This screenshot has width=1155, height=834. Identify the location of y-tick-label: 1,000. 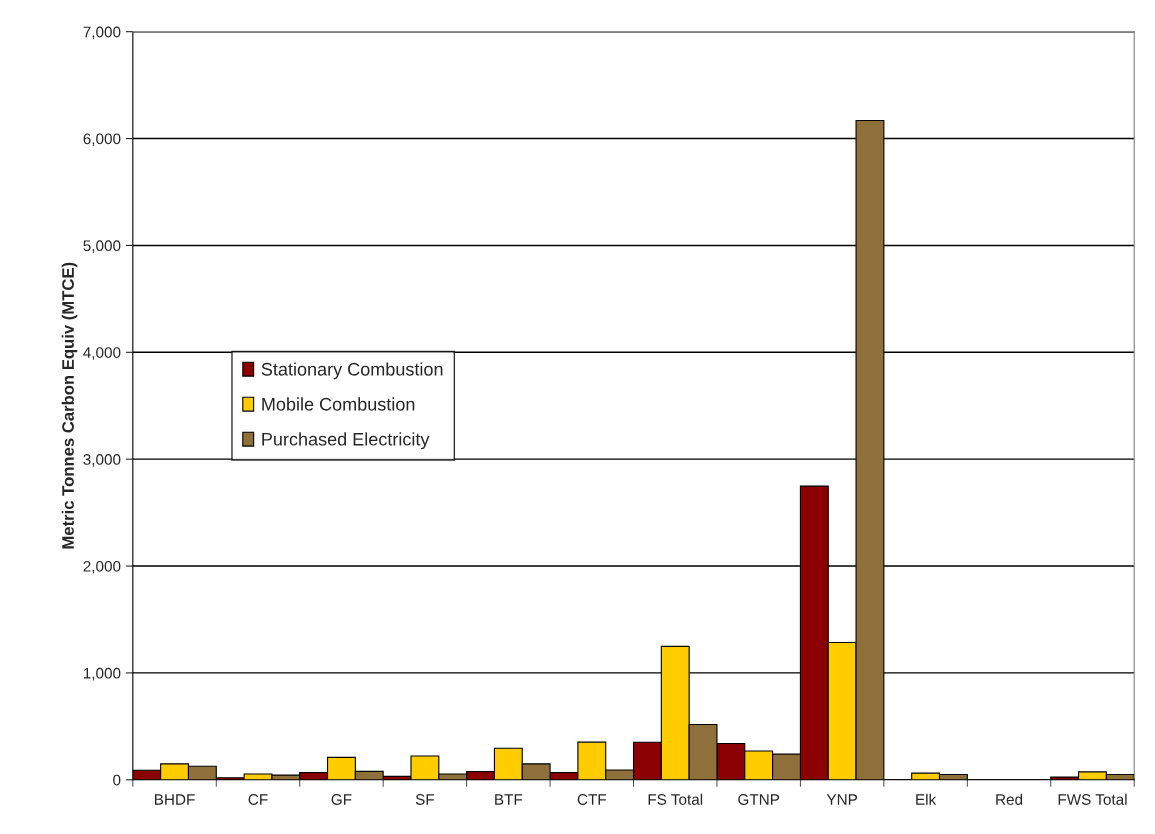
(102, 674).